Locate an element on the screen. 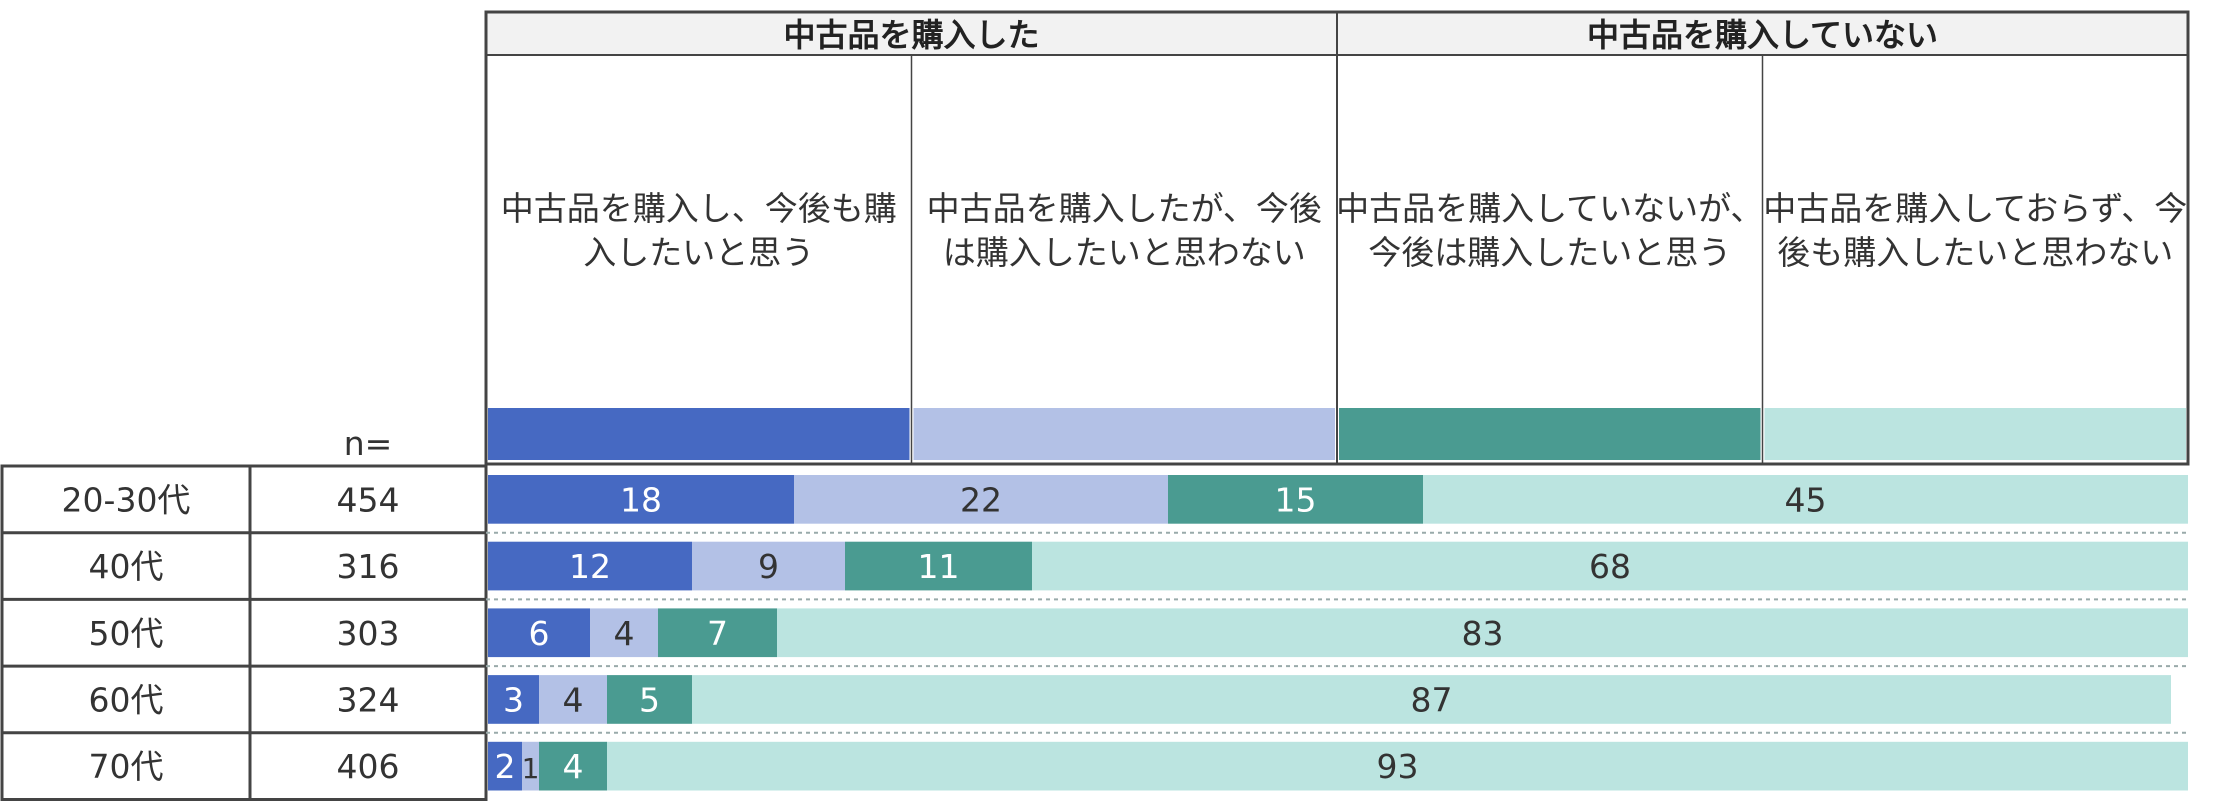 The width and height of the screenshot is (2214, 806). bar-value-label: 7 is located at coordinates (717, 633).